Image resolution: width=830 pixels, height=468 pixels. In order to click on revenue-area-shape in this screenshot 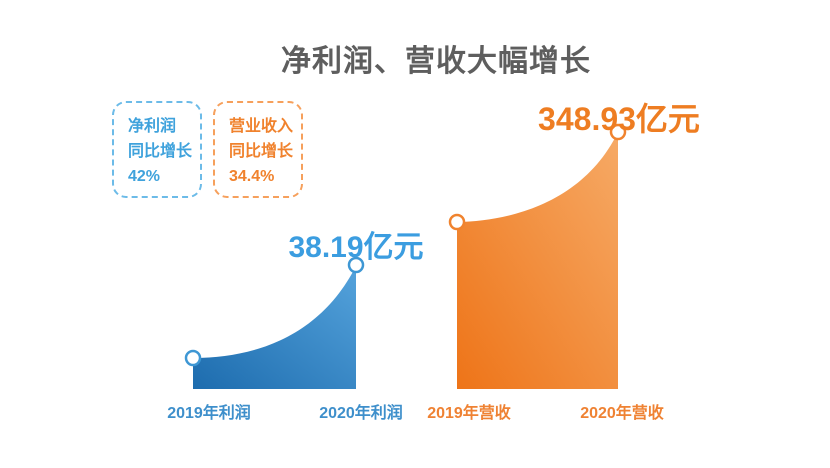, I will do `click(537, 260)`.